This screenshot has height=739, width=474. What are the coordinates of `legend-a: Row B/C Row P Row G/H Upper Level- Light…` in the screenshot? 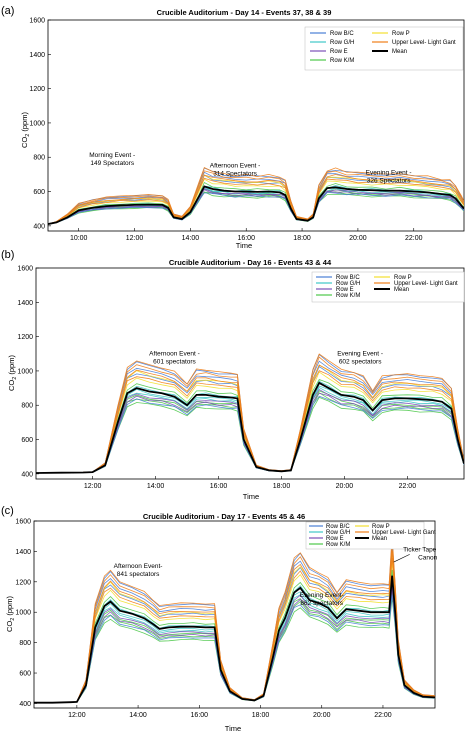 It's located at (384, 48).